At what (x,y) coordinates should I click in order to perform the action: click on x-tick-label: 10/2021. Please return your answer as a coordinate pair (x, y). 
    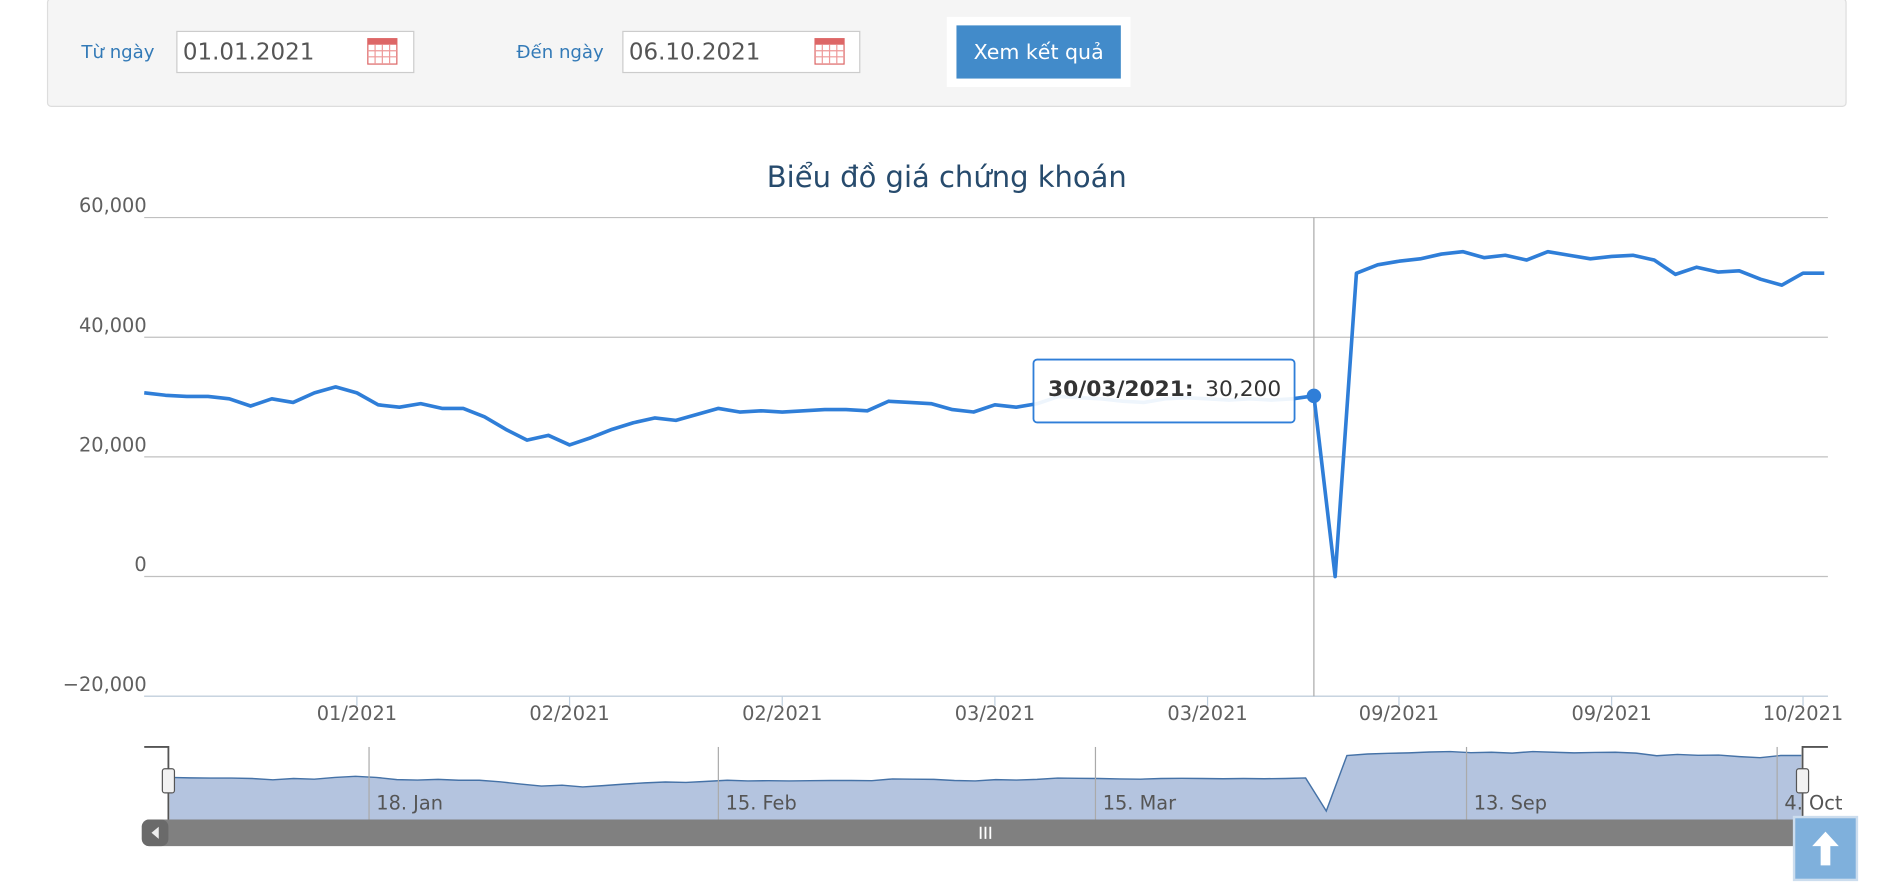
    Looking at the image, I should click on (1803, 713).